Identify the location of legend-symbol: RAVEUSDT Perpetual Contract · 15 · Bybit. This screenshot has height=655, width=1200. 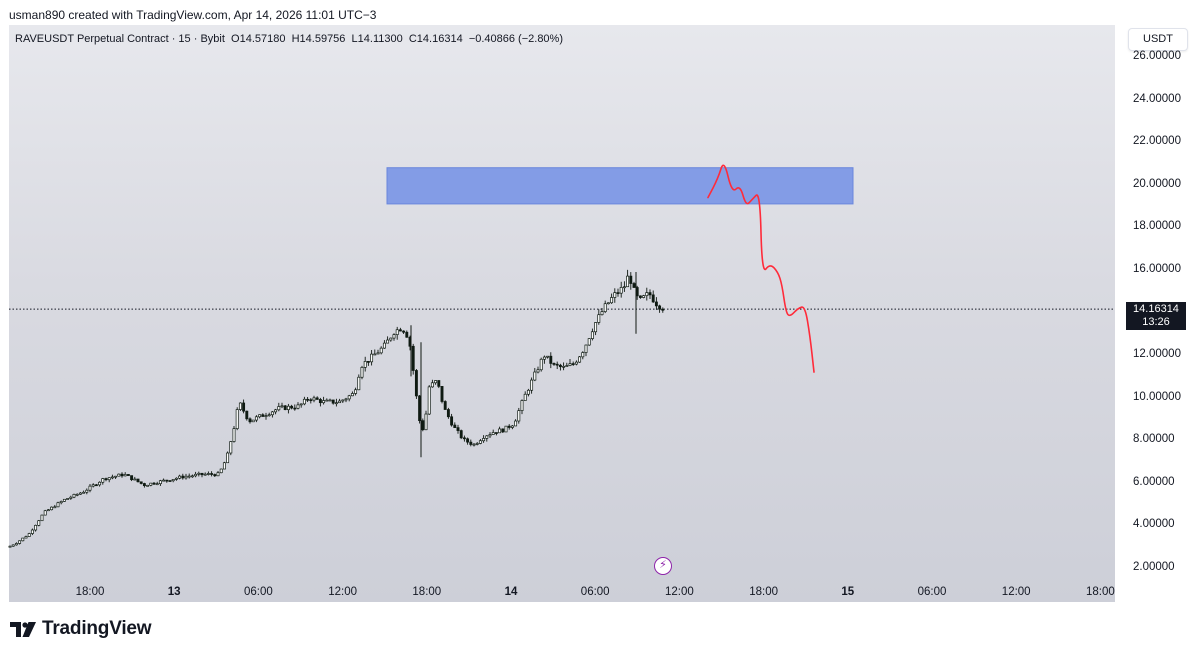
(120, 39).